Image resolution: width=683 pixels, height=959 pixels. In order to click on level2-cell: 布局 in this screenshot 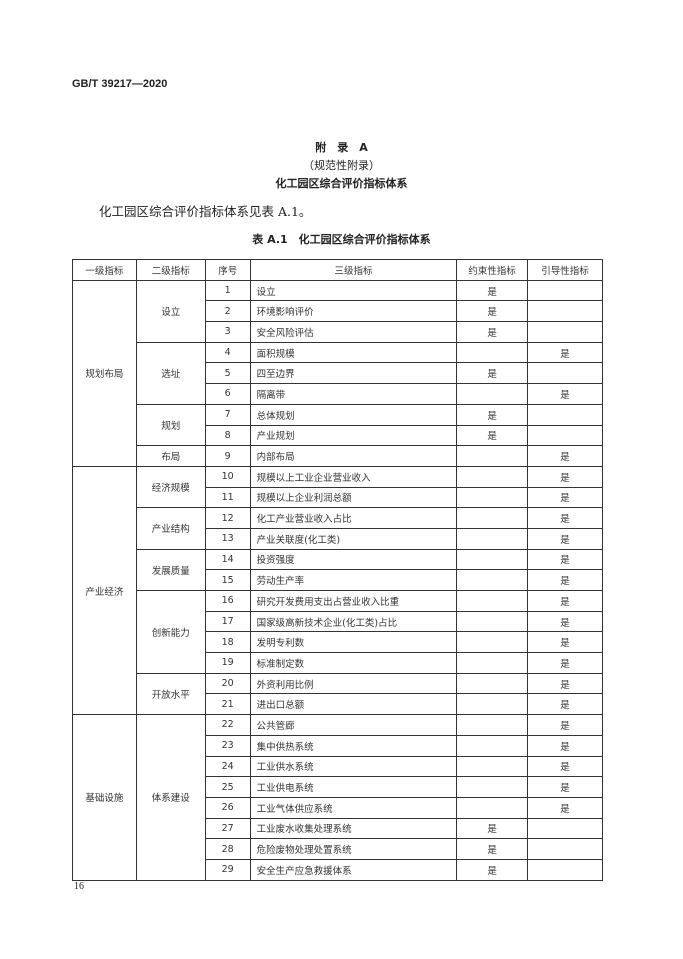, I will do `click(170, 456)`.